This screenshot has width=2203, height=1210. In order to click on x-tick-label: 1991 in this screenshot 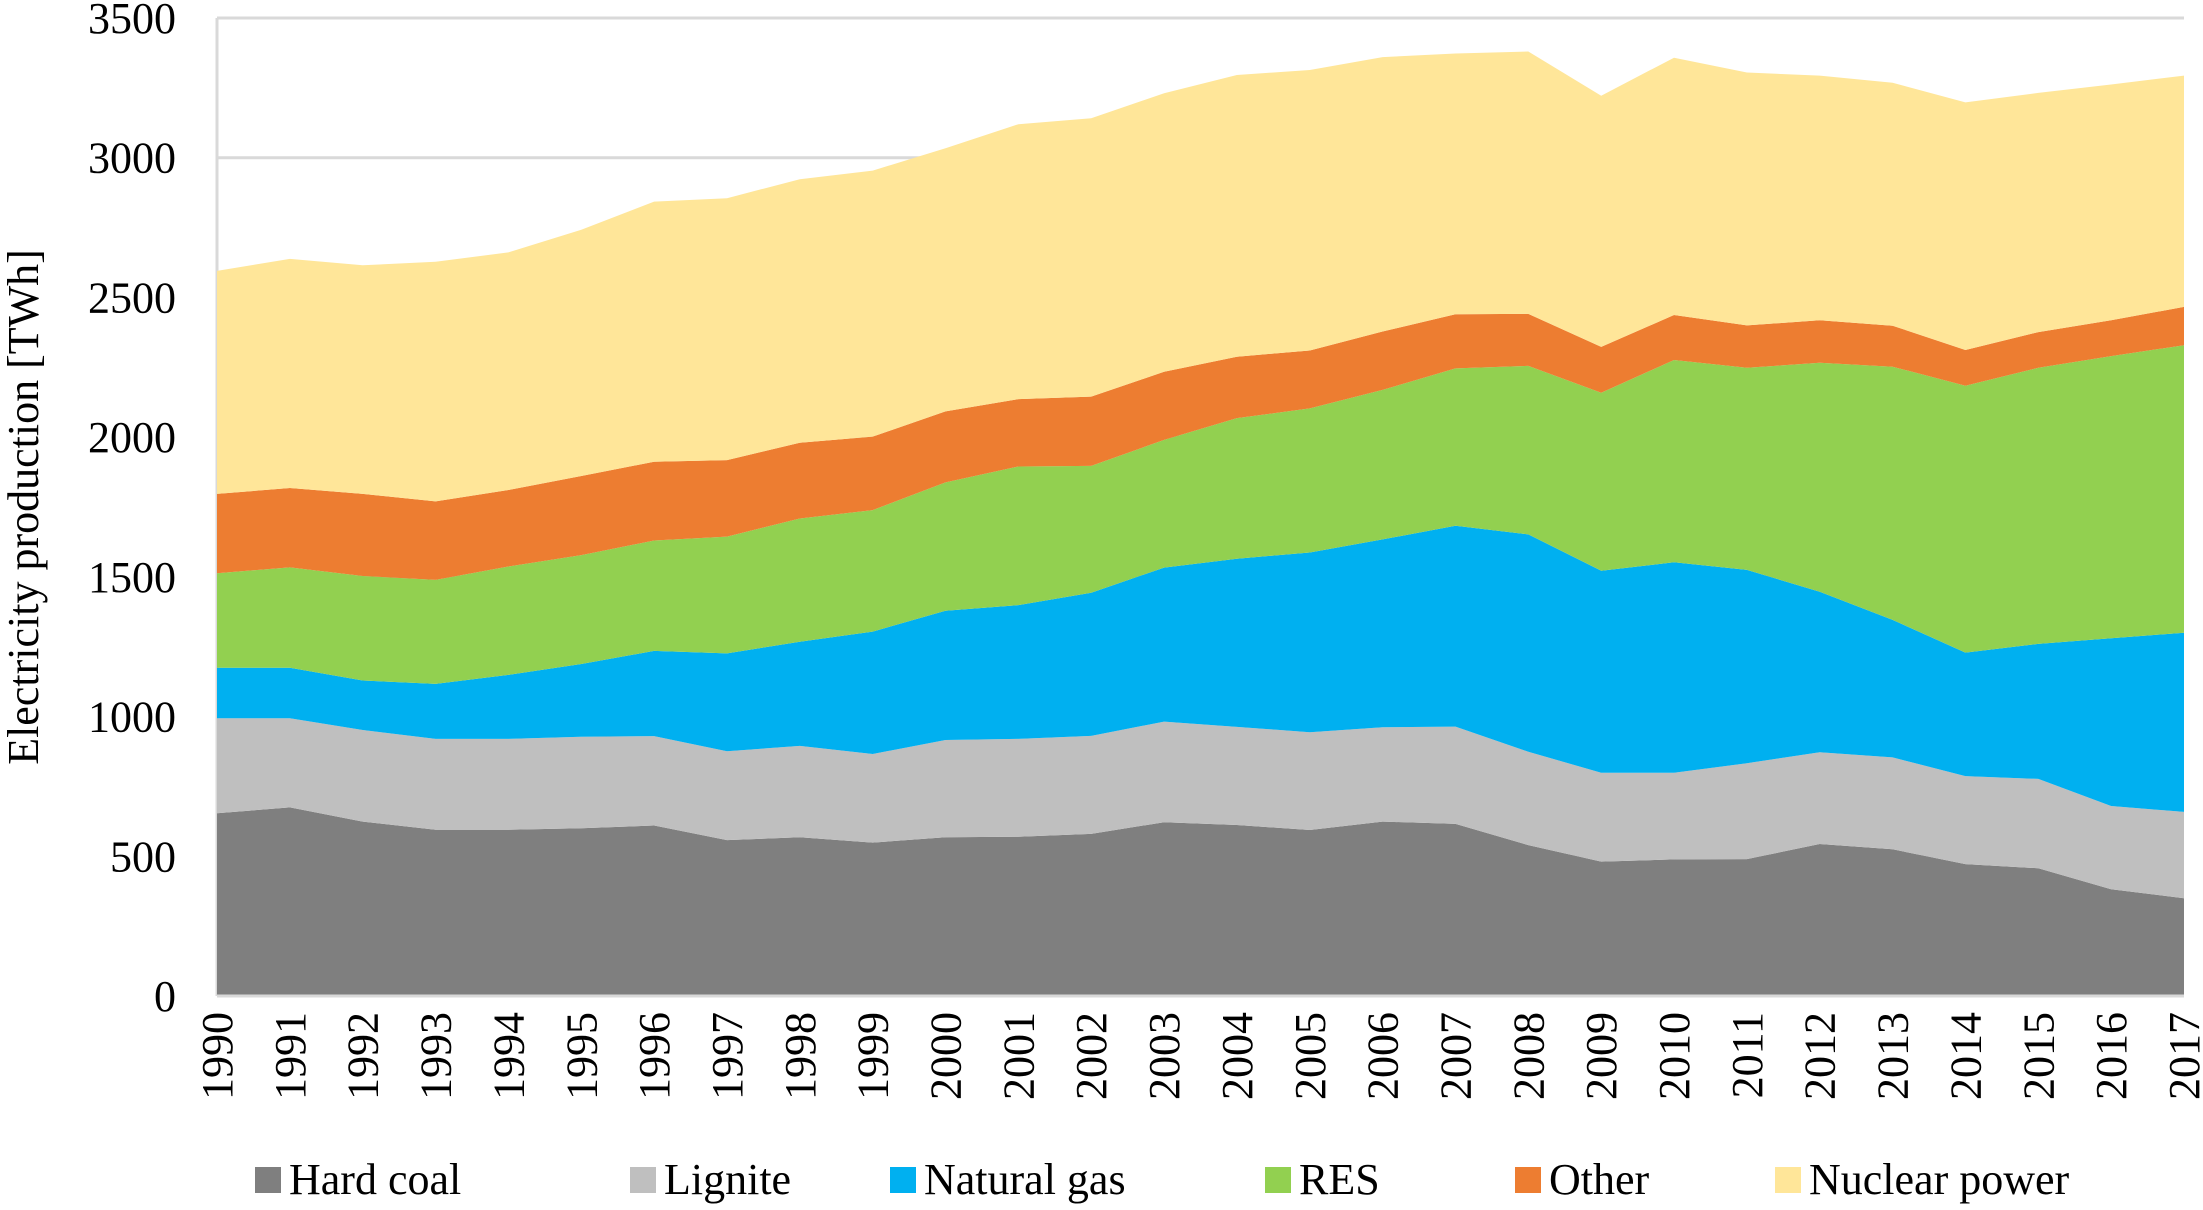, I will do `click(290, 1056)`.